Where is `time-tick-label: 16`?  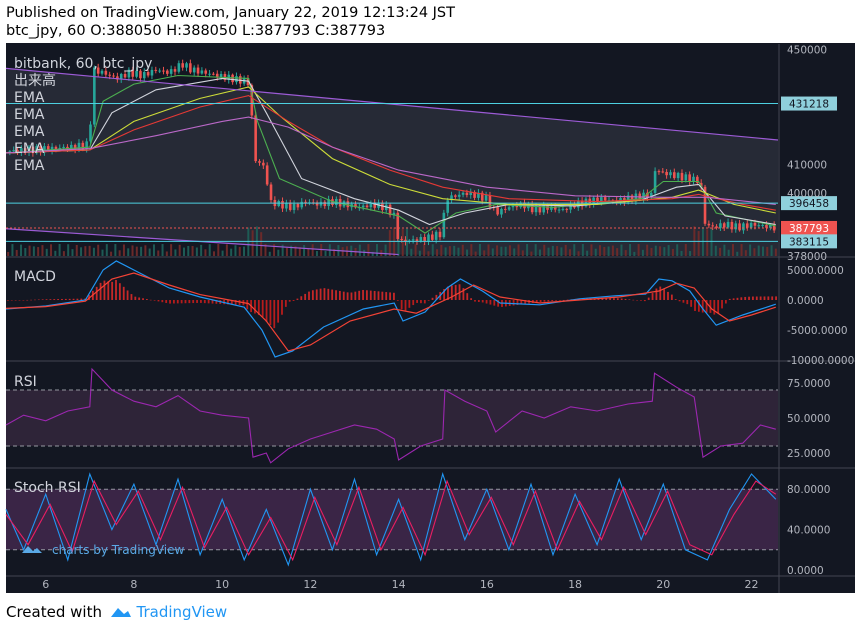
time-tick-label: 16 is located at coordinates (487, 584).